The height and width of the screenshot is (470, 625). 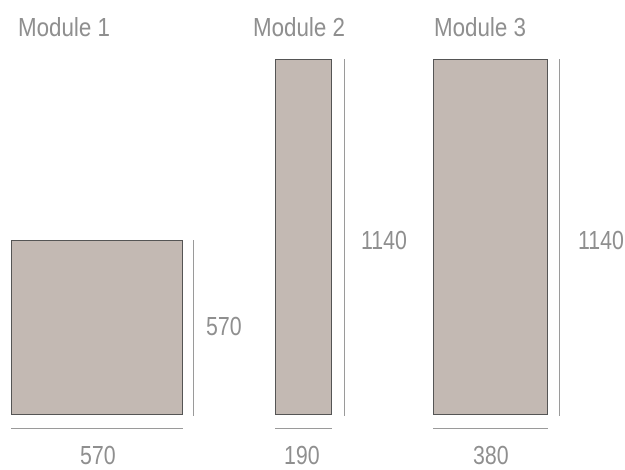 What do you see at coordinates (384, 240) in the screenshot?
I see `module-2-height-label: 1140` at bounding box center [384, 240].